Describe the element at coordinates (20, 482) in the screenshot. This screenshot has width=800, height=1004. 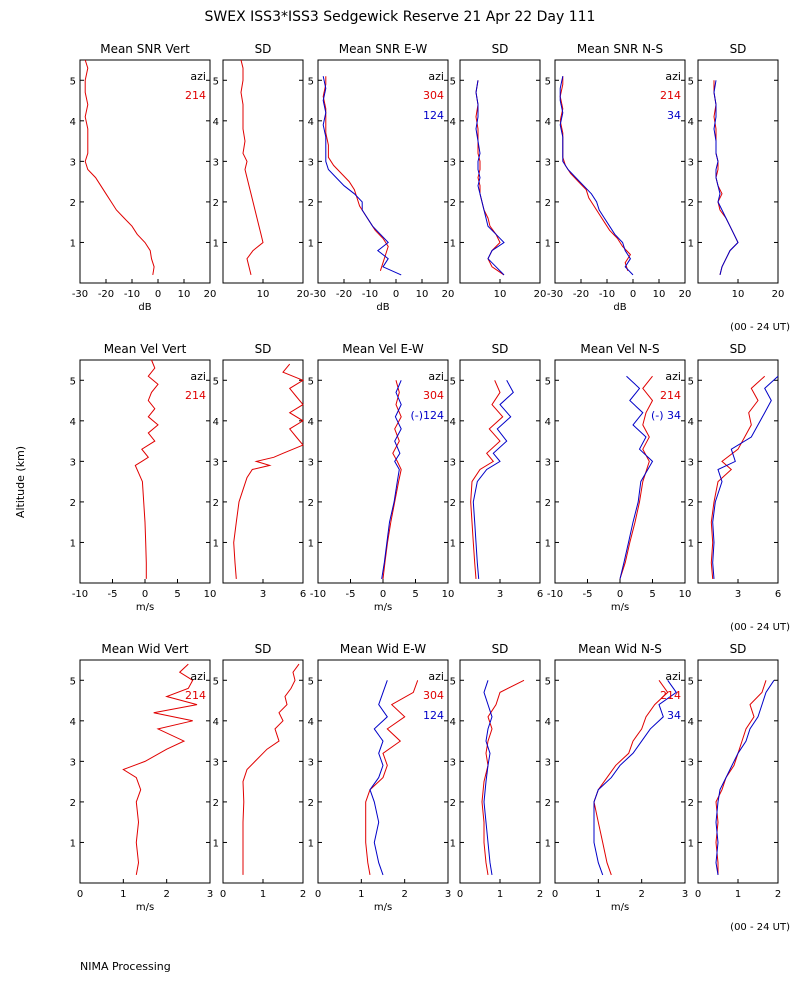
I see `y-axis-label: Altitude (km)` at that location.